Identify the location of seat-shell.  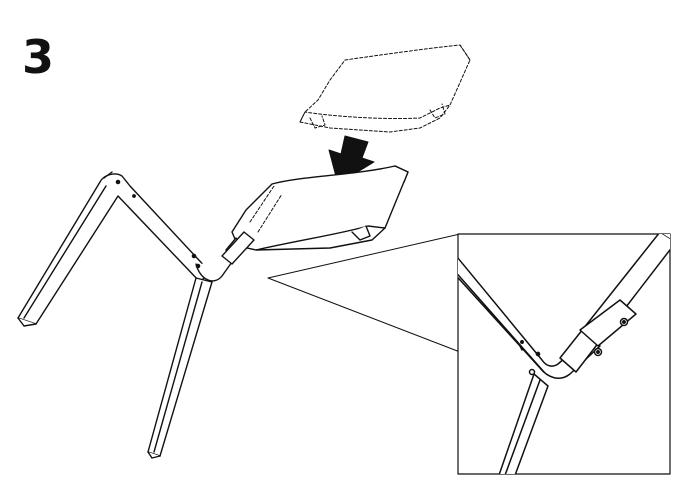
(315, 215).